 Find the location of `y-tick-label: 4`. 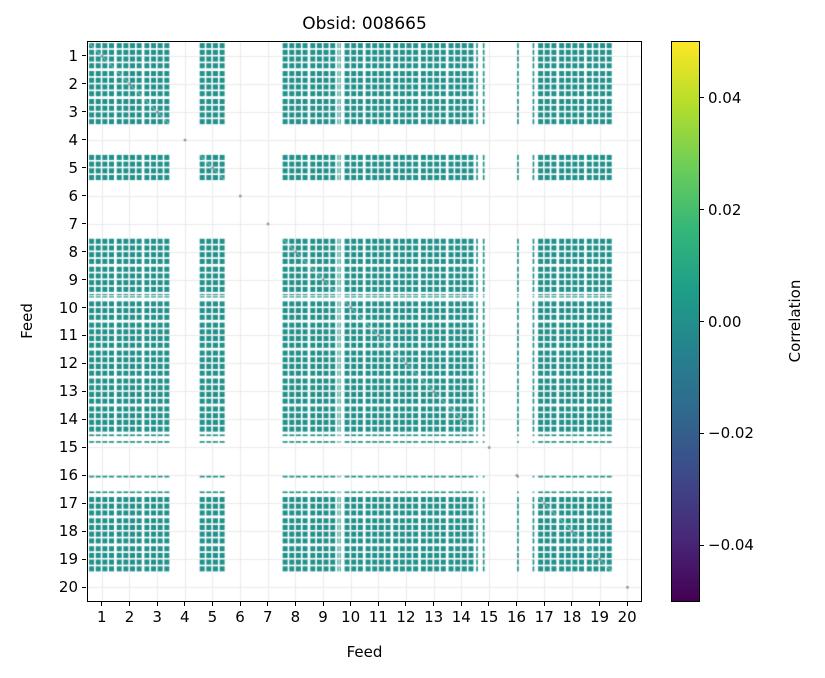

y-tick-label: 4 is located at coordinates (73, 139).